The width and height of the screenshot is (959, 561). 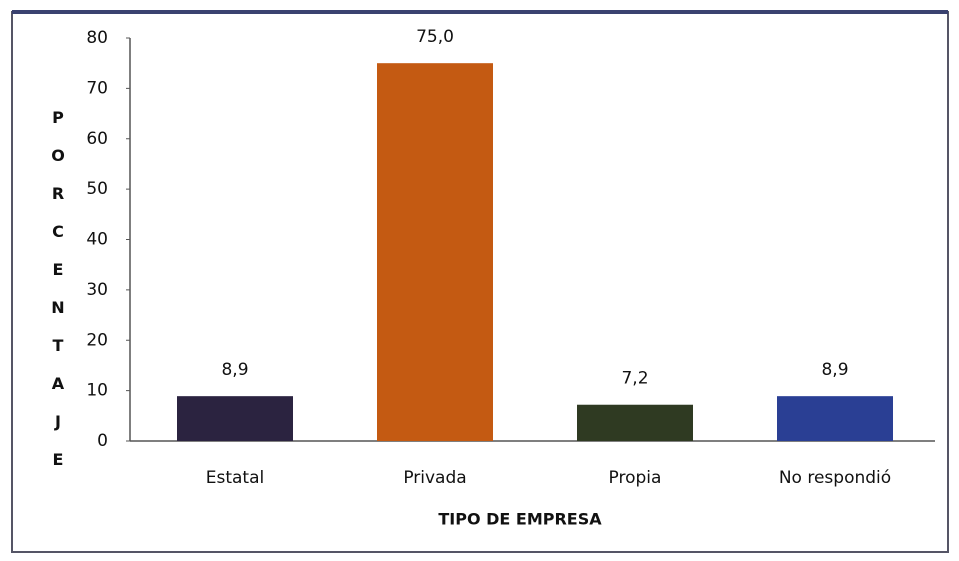 What do you see at coordinates (435, 37) in the screenshot?
I see `value-label: 75,0` at bounding box center [435, 37].